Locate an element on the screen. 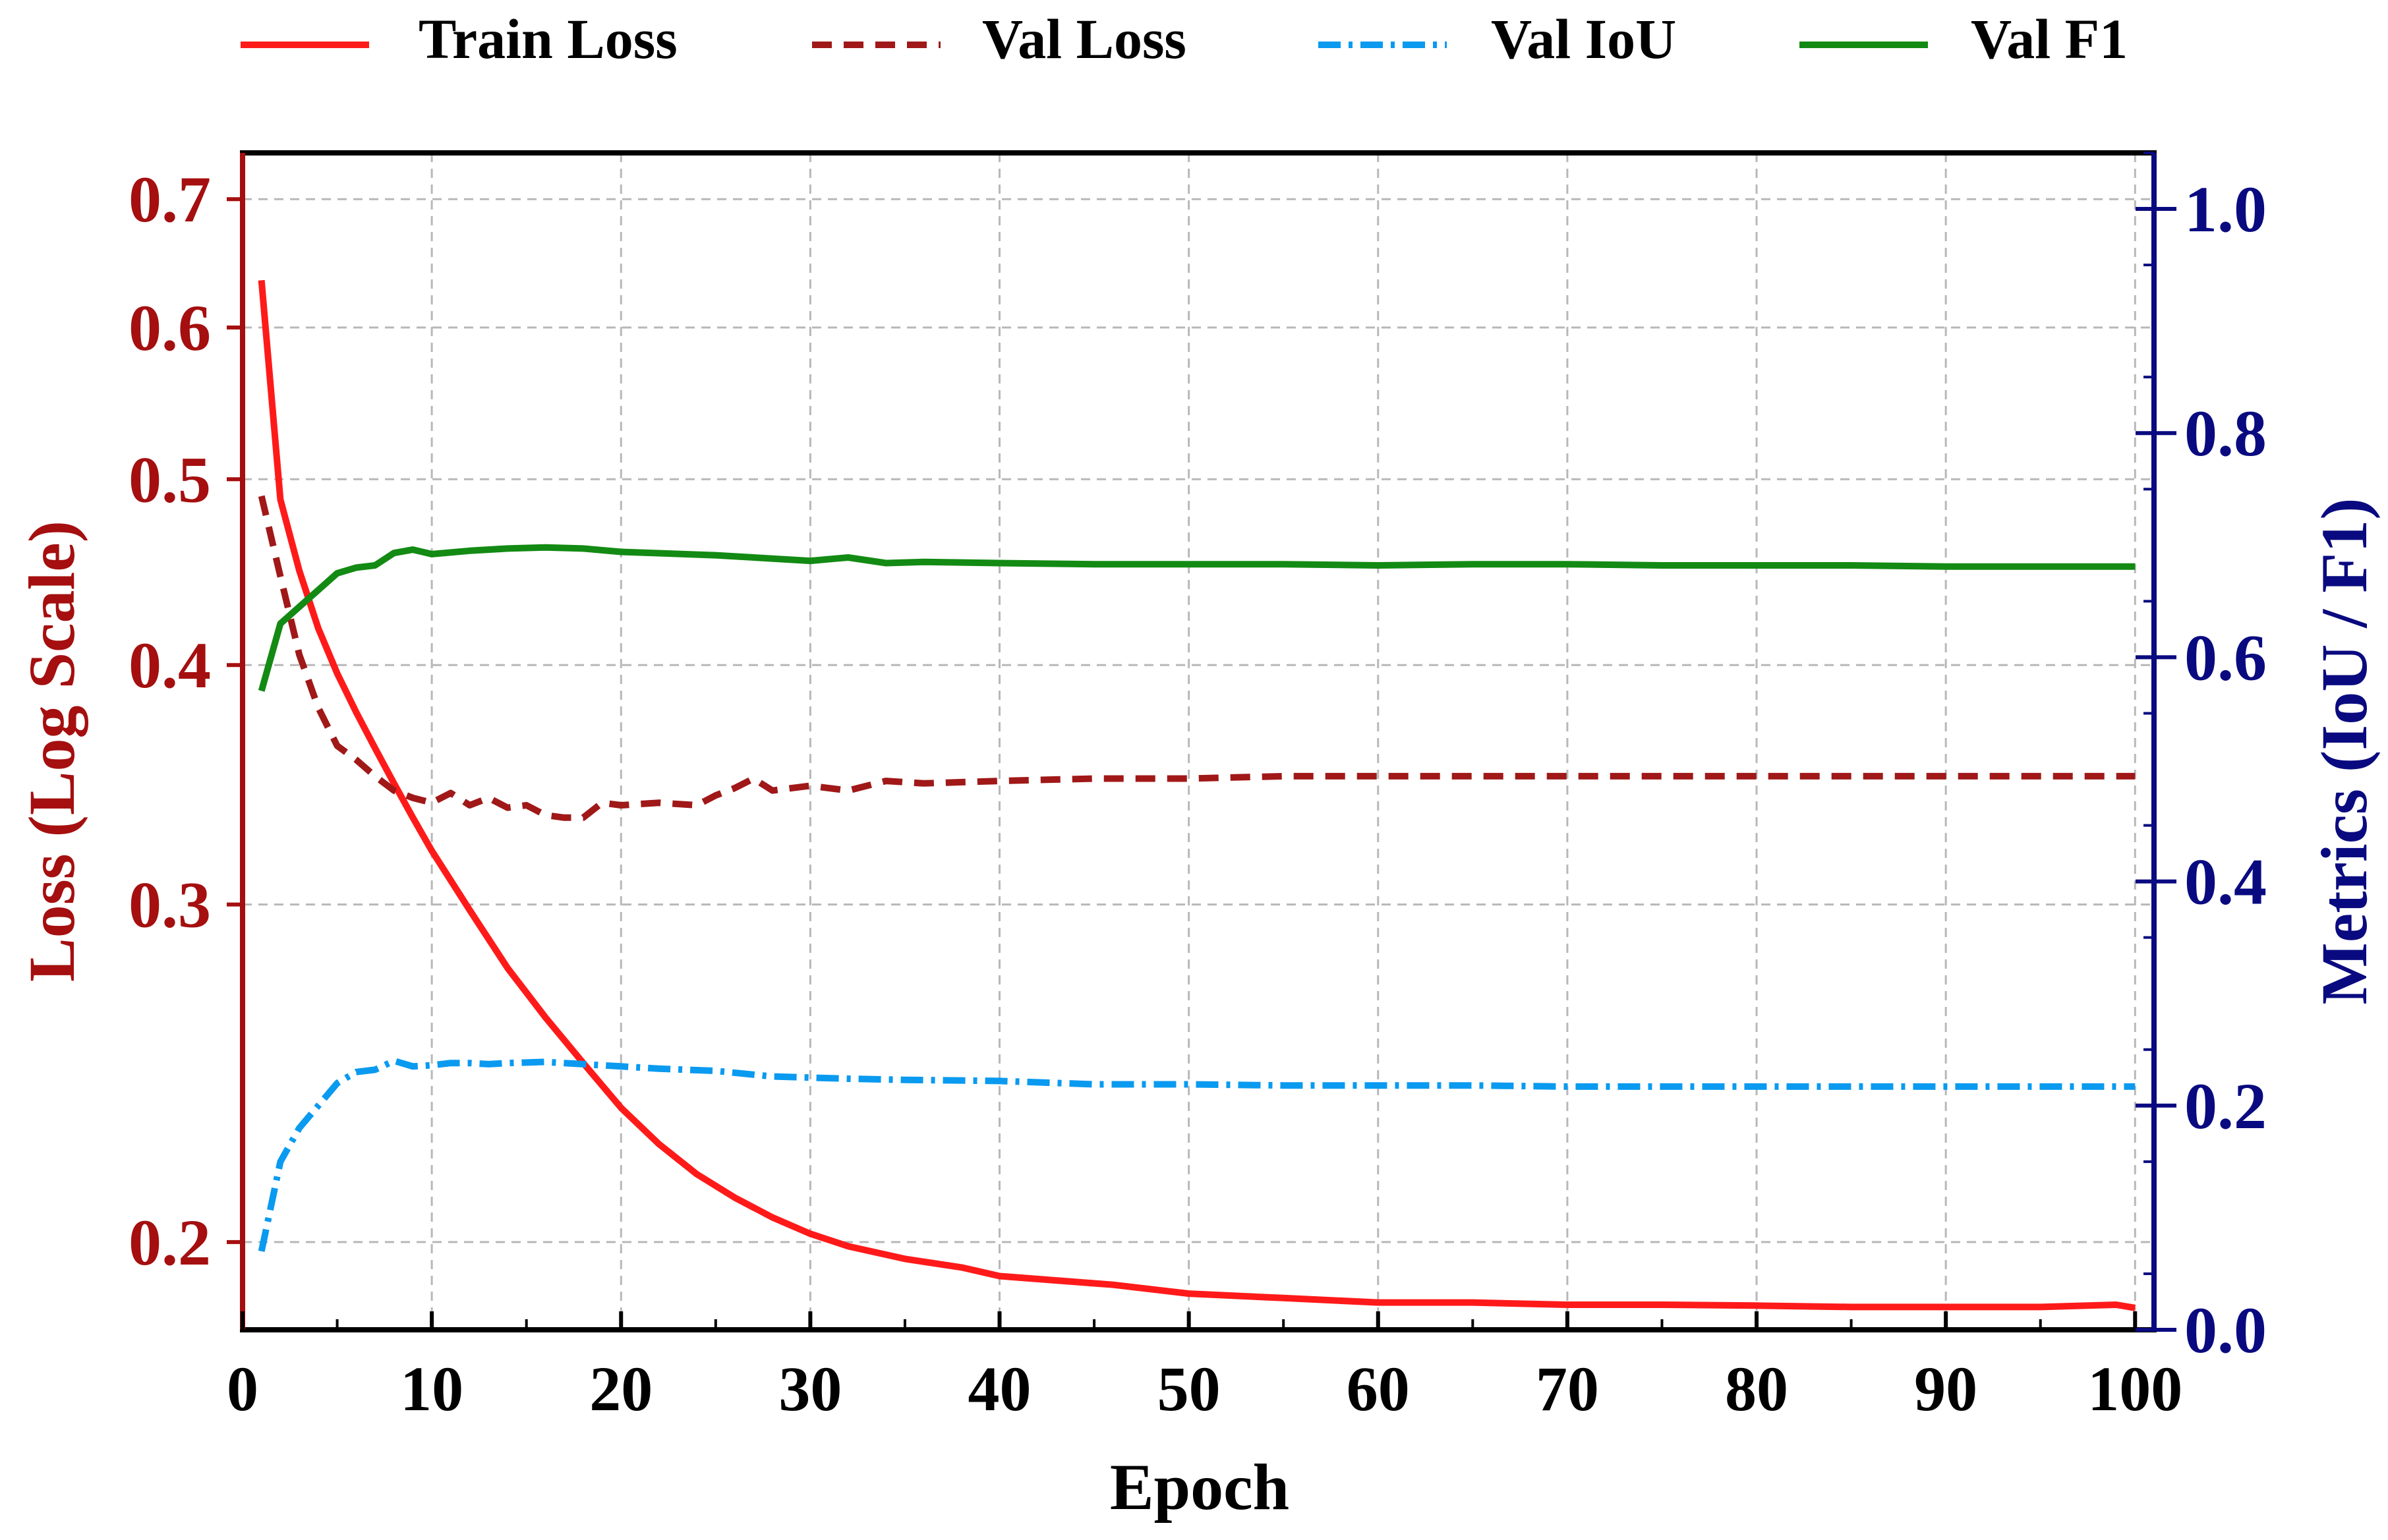 This screenshot has height=1540, width=2388. x-axis-title: Epoch is located at coordinates (1199, 1487).